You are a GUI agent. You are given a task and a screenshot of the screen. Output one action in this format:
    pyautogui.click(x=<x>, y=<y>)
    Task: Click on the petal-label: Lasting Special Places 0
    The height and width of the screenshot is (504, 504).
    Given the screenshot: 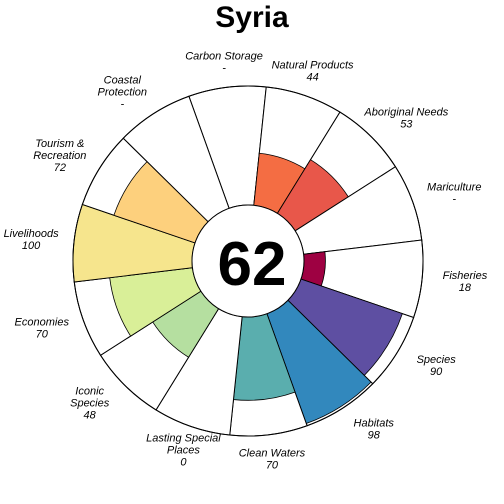 What is the action you would take?
    pyautogui.click(x=183, y=450)
    